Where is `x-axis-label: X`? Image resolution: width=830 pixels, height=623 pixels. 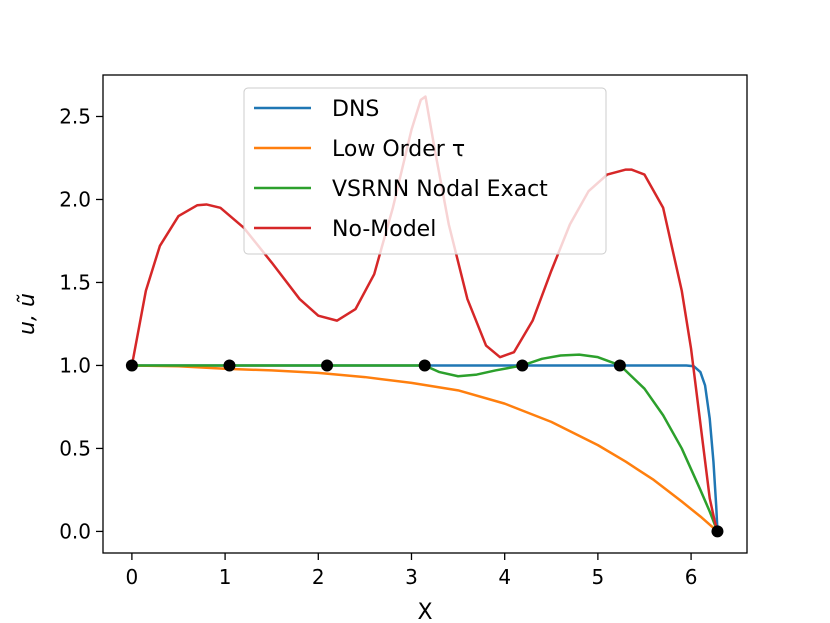 x-axis-label: X is located at coordinates (424, 611).